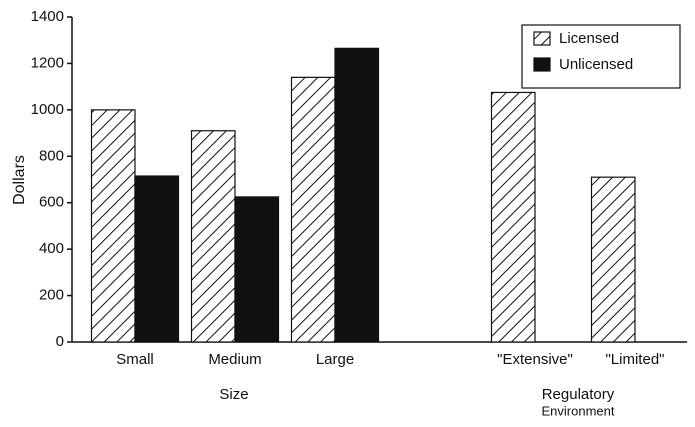 The image size is (695, 427). Describe the element at coordinates (578, 394) in the screenshot. I see `group-label: Regulatory` at that location.